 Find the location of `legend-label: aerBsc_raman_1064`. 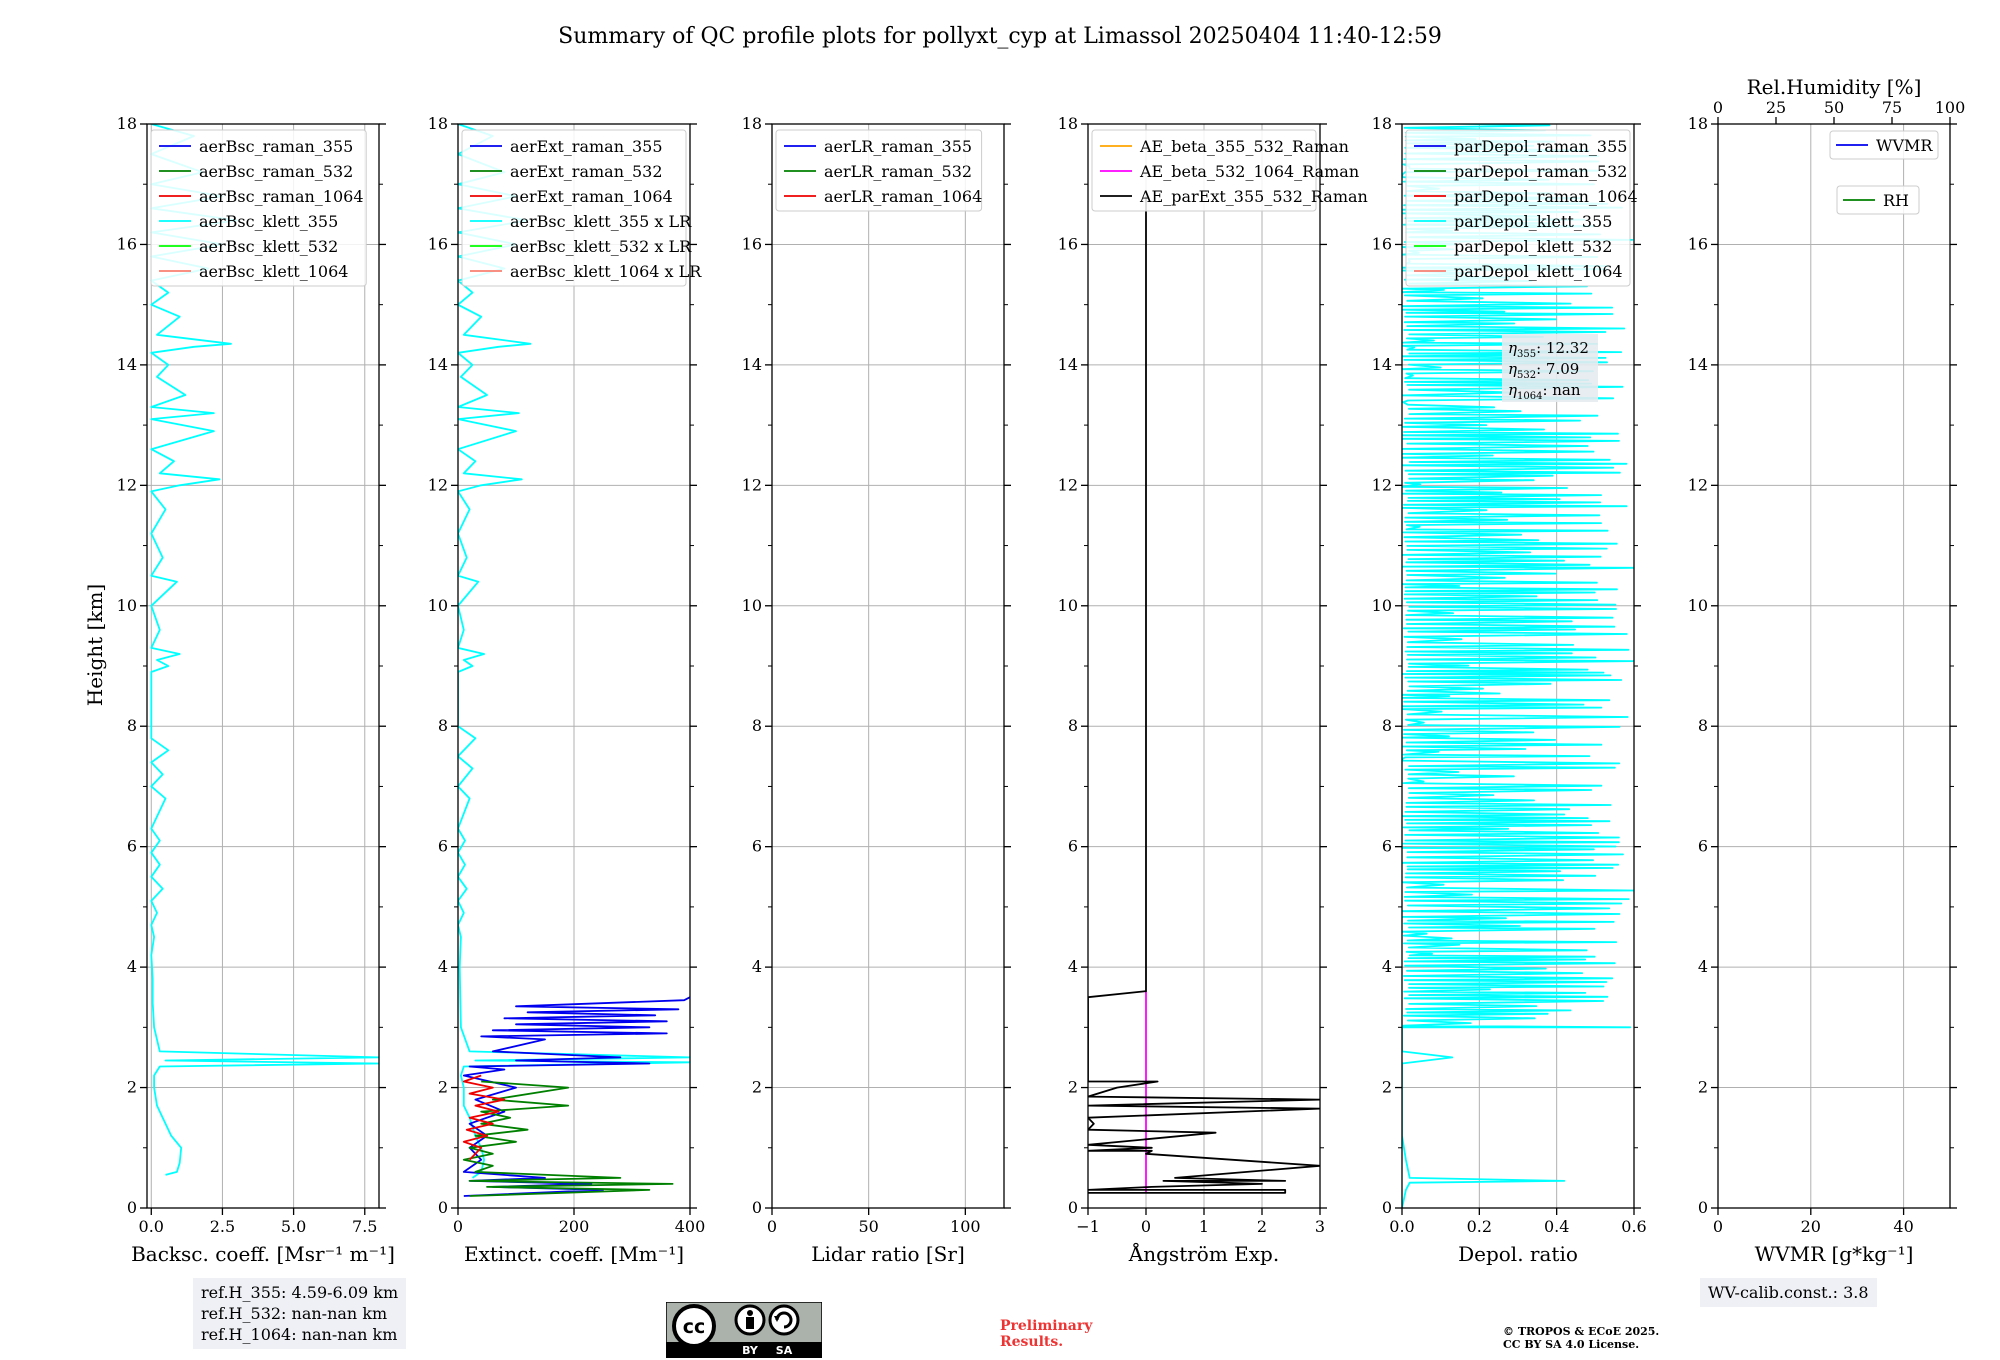

legend-label: aerBsc_raman_1064 is located at coordinates (281, 196).